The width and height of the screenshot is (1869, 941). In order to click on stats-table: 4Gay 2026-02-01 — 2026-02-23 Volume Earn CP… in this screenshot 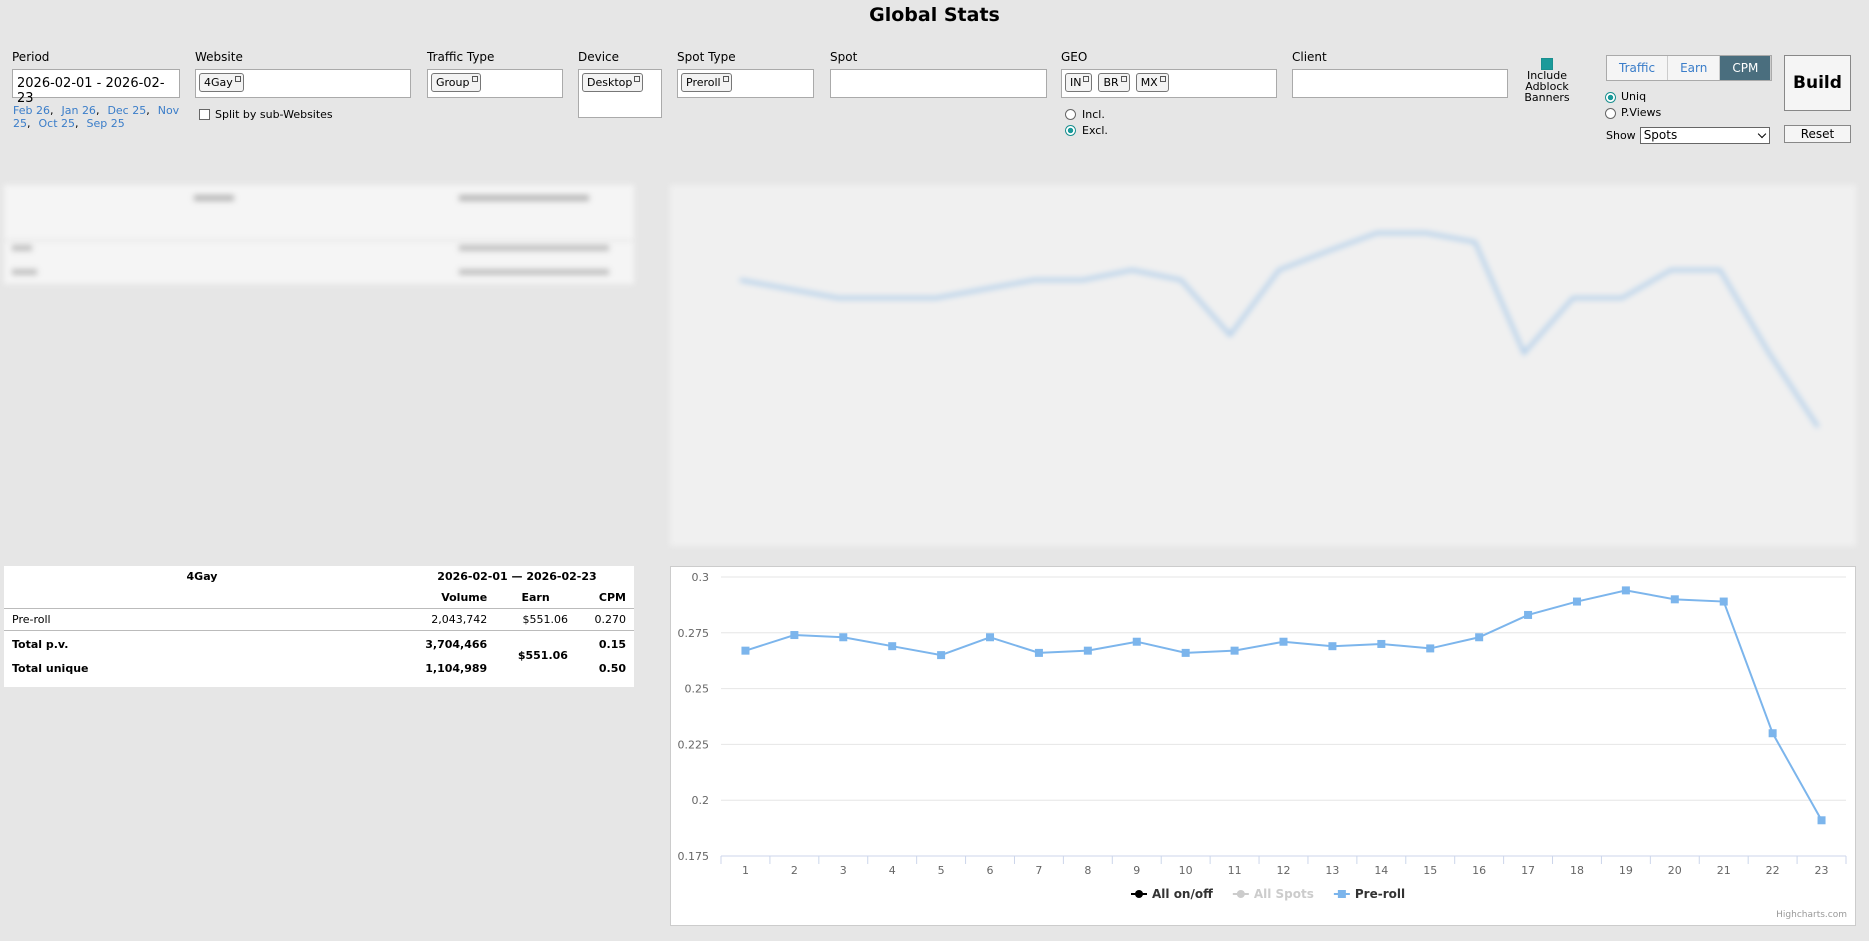, I will do `click(319, 626)`.